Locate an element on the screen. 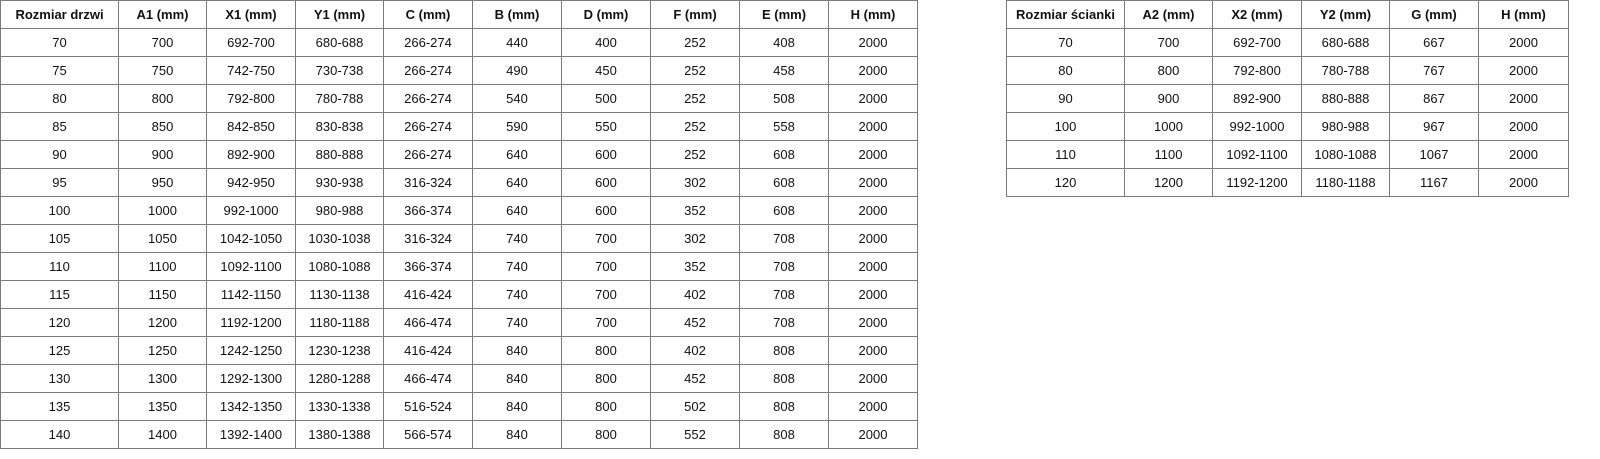  column-header: H (mm) is located at coordinates (873, 14).